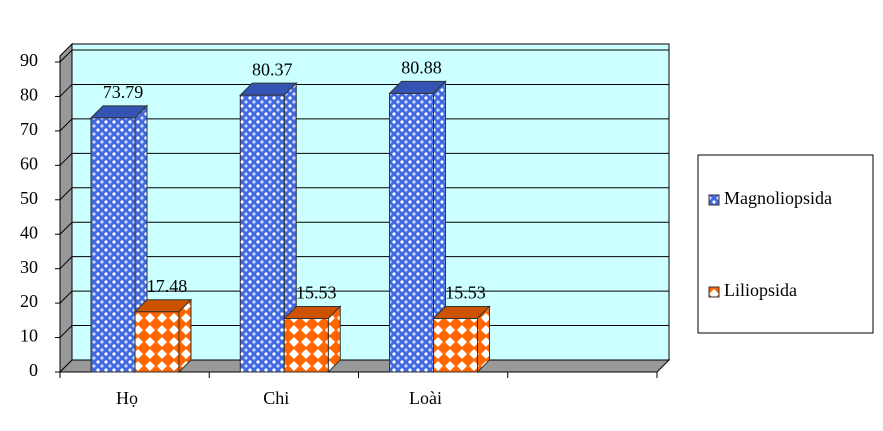 This screenshot has width=883, height=431. What do you see at coordinates (425, 398) in the screenshot?
I see `x-tick-label: Loài` at bounding box center [425, 398].